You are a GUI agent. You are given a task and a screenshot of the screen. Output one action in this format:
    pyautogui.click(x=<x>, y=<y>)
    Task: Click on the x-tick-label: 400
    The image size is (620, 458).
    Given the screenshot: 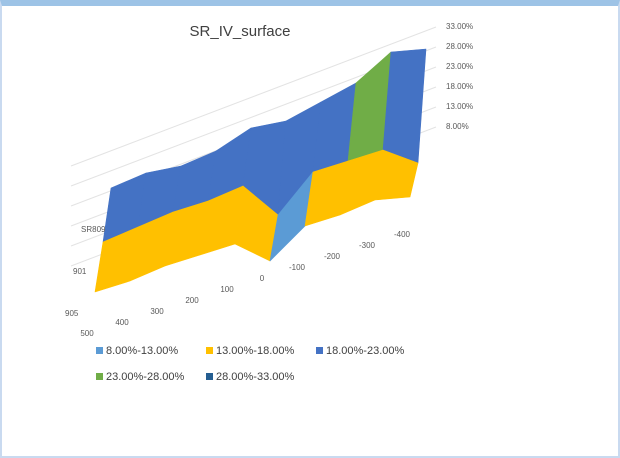 What is the action you would take?
    pyautogui.click(x=122, y=322)
    